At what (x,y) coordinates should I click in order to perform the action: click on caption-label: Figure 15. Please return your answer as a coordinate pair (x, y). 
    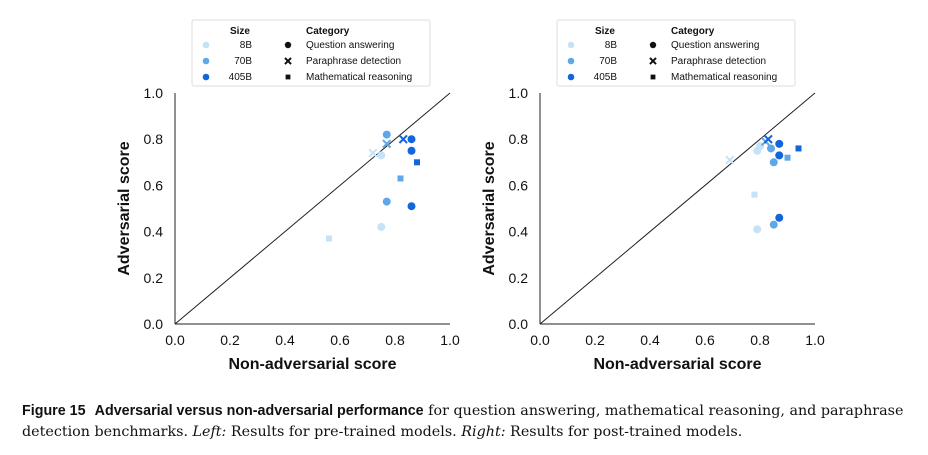
    Looking at the image, I should click on (54, 411).